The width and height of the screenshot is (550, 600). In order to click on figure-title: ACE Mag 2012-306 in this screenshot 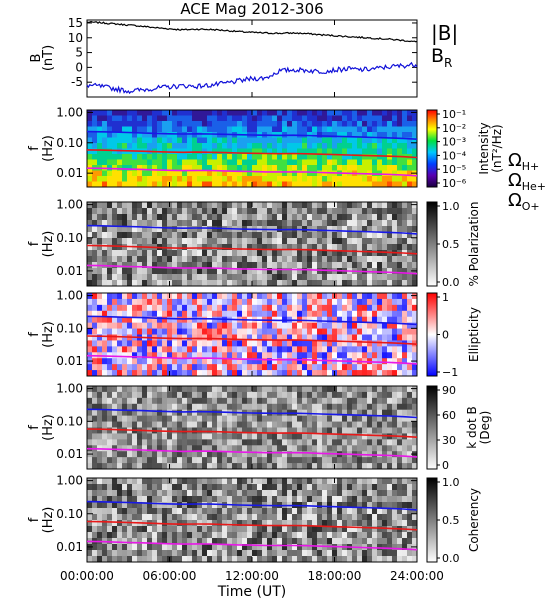, I will do `click(251, 9)`.